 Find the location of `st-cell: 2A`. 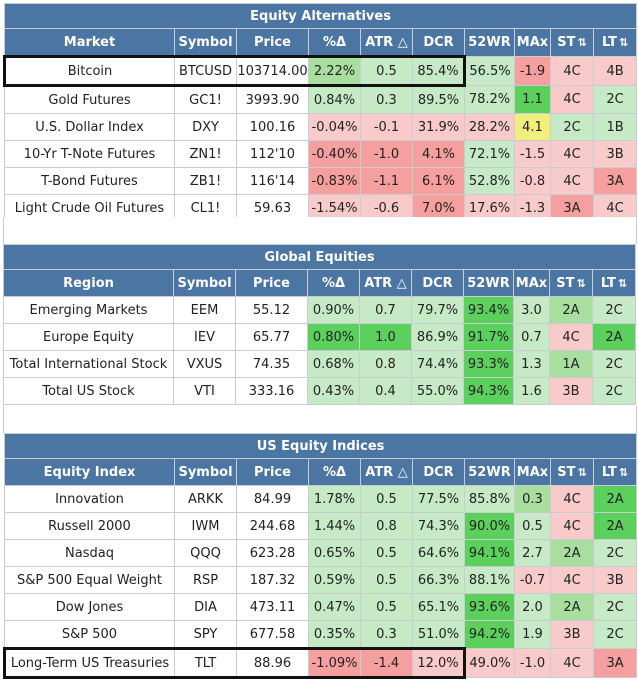

st-cell: 2A is located at coordinates (572, 607).